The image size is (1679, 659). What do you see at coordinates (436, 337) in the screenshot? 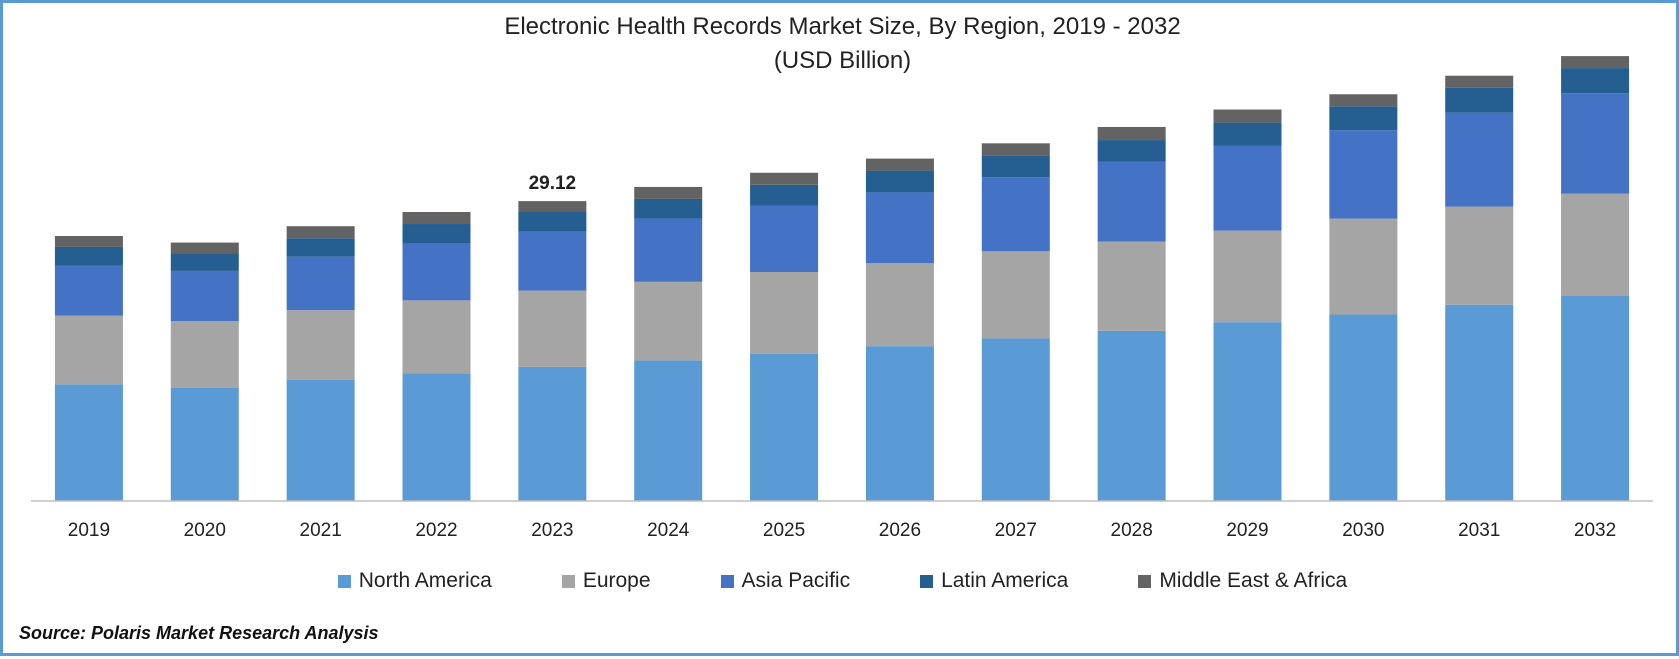
I see `bar-2022-europe` at bounding box center [436, 337].